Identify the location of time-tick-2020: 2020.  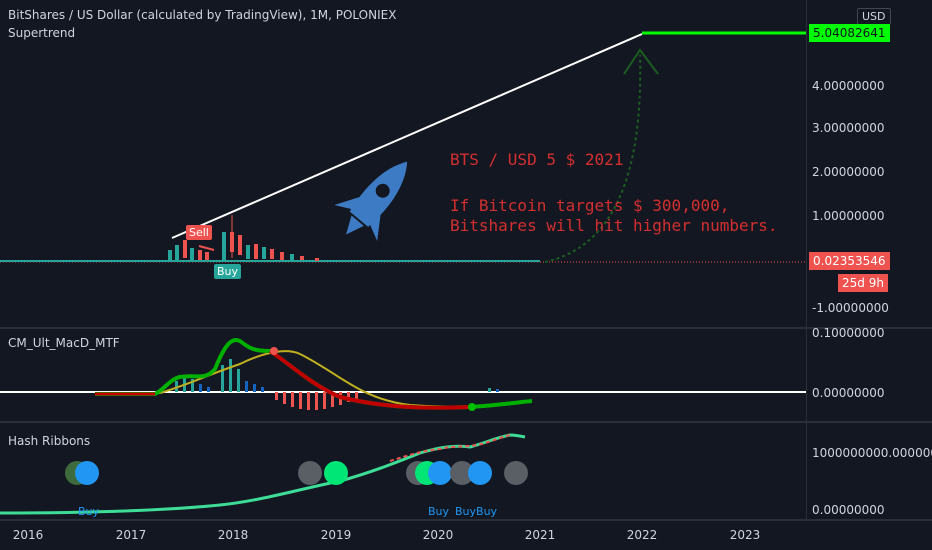
(438, 535).